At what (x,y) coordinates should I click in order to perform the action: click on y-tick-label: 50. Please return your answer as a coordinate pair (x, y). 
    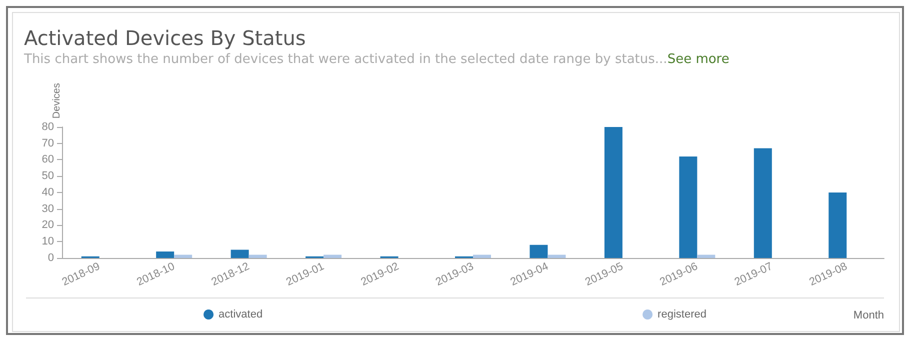
    Looking at the image, I should click on (48, 176).